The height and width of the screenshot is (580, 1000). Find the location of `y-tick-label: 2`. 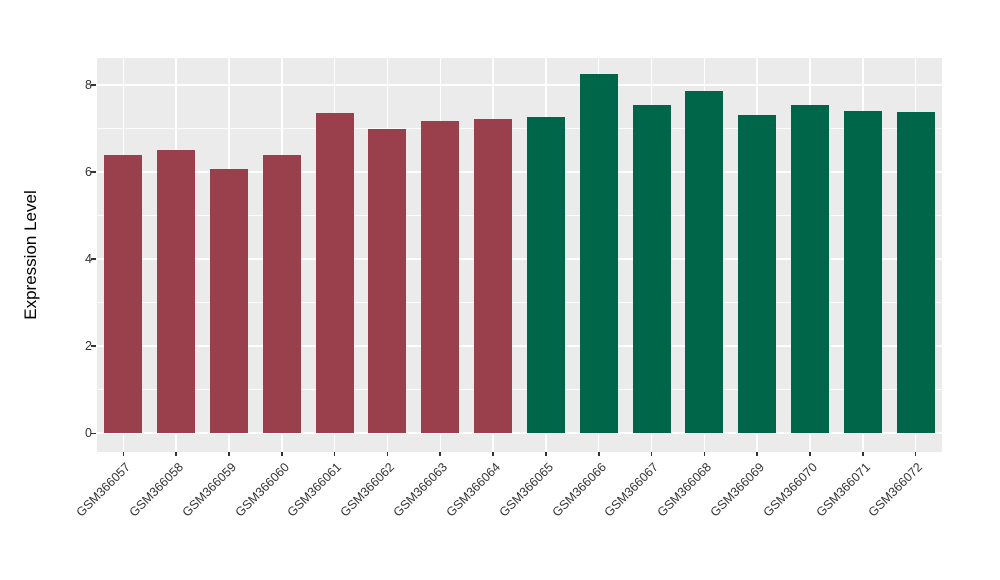

y-tick-label: 2 is located at coordinates (88, 346).